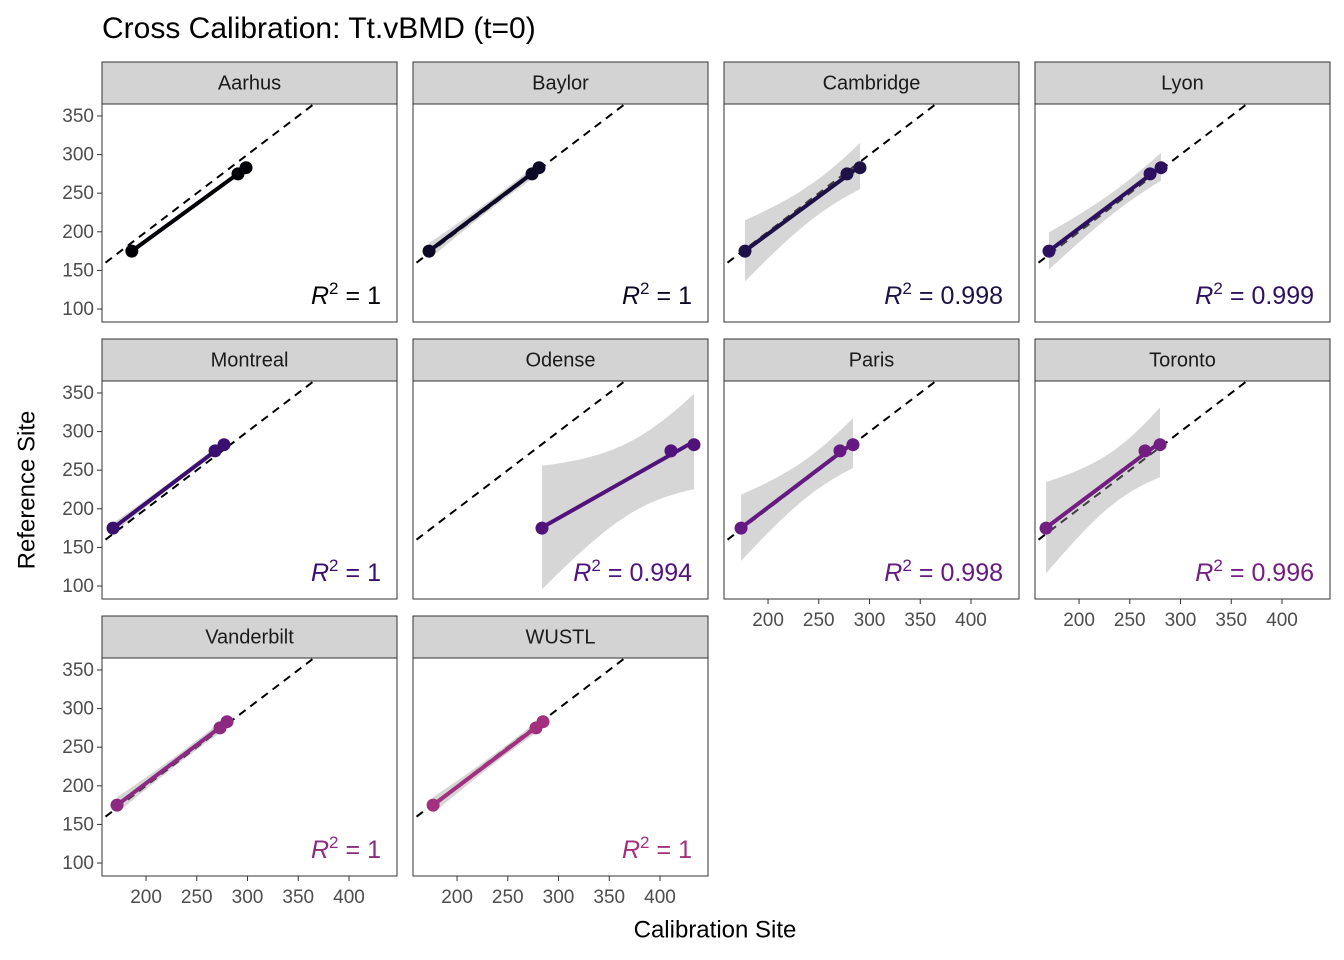 The height and width of the screenshot is (960, 1344). Describe the element at coordinates (1282, 573) in the screenshot. I see `r2-value: 0.996` at that location.